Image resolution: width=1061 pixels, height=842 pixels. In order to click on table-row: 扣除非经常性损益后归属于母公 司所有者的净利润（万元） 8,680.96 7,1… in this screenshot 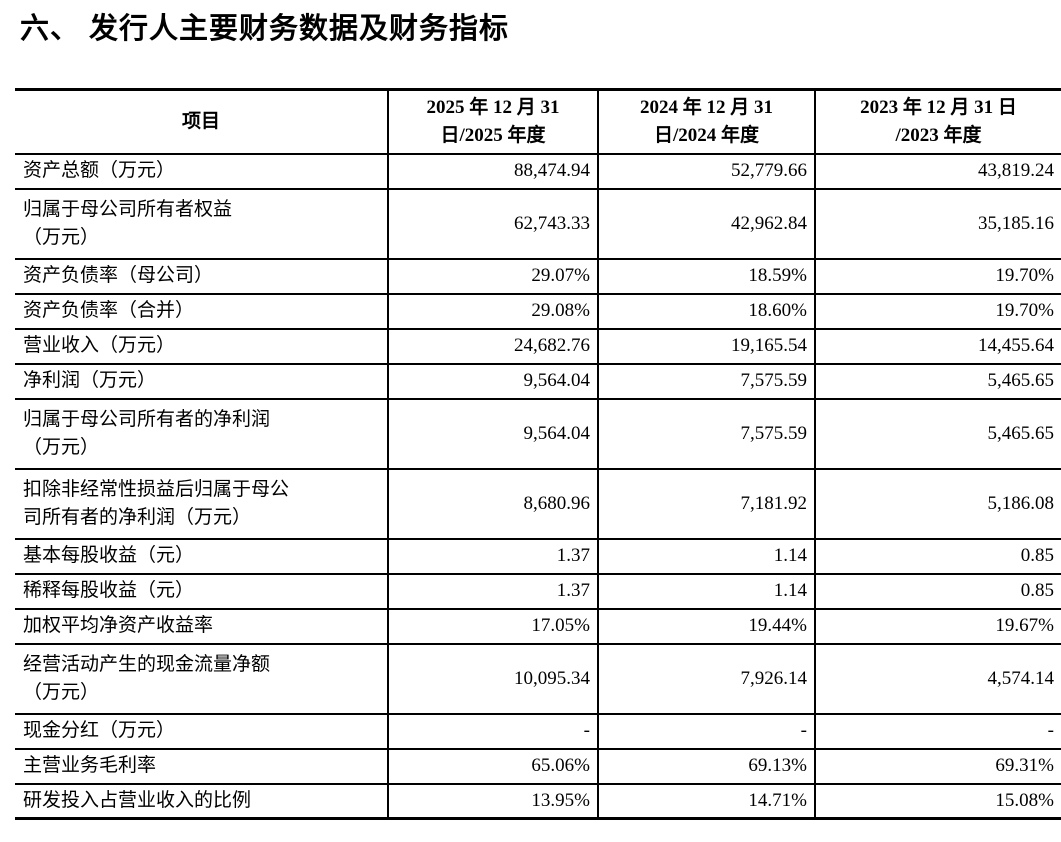, I will do `click(538, 504)`.